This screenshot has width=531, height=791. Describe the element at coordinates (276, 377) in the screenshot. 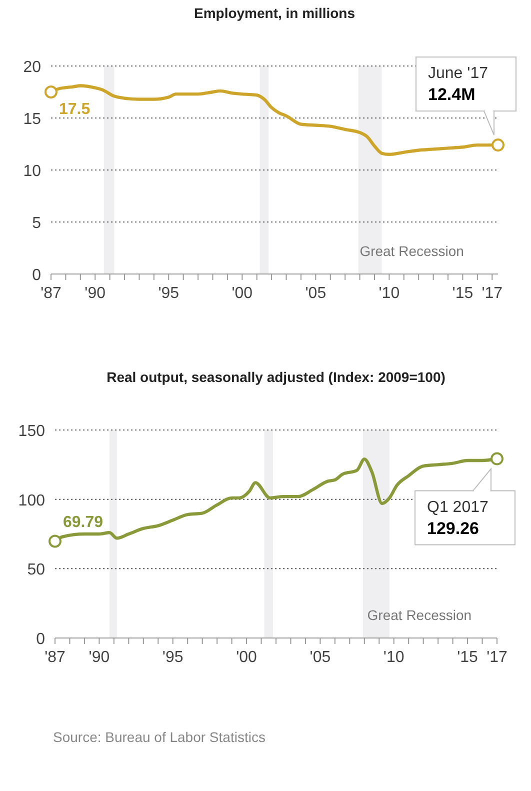

I see `chart-title: Real output, seasonally adjusted (Index: 2009=100)` at that location.